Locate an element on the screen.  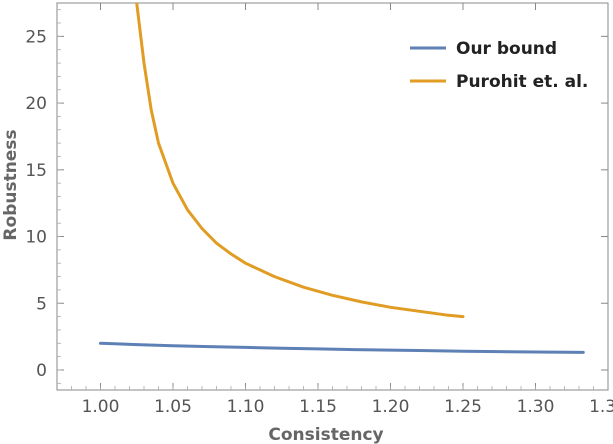
x-axis-label: Consistency is located at coordinates (325, 434).